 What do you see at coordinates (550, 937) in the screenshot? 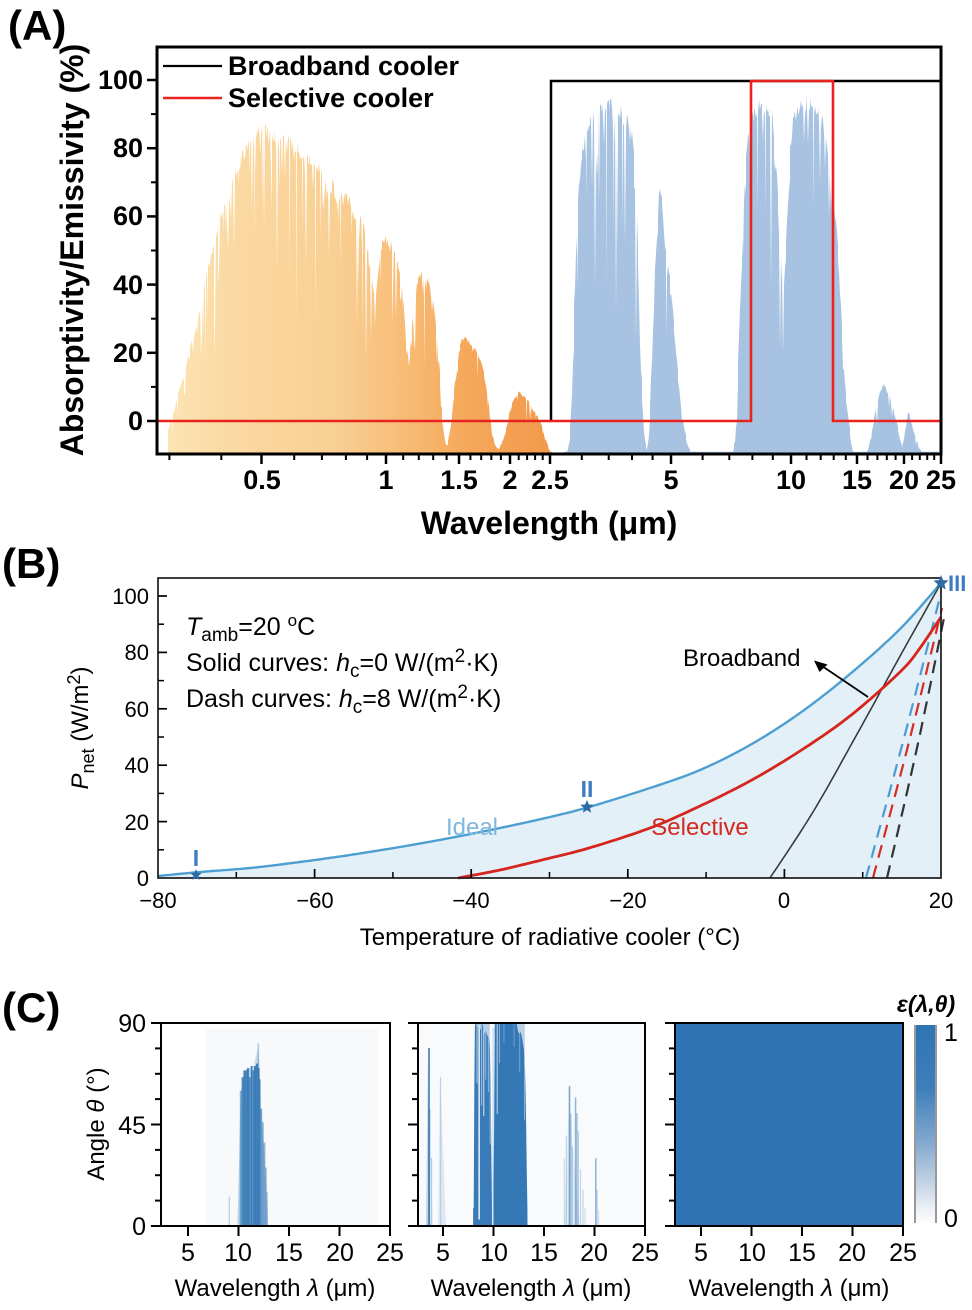
I see `svg-text:Temperature of radiative coole: Temperature of radiative cooler (°C)` at bounding box center [550, 937].